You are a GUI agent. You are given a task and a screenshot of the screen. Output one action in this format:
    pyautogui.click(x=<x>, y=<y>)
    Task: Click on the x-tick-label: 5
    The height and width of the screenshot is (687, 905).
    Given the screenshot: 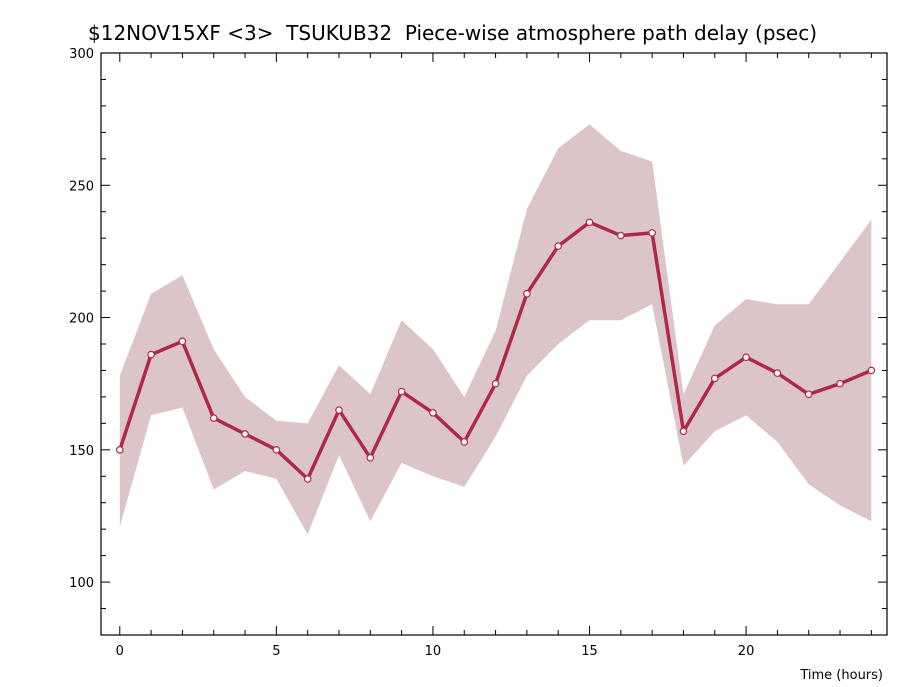 What is the action you would take?
    pyautogui.click(x=276, y=651)
    